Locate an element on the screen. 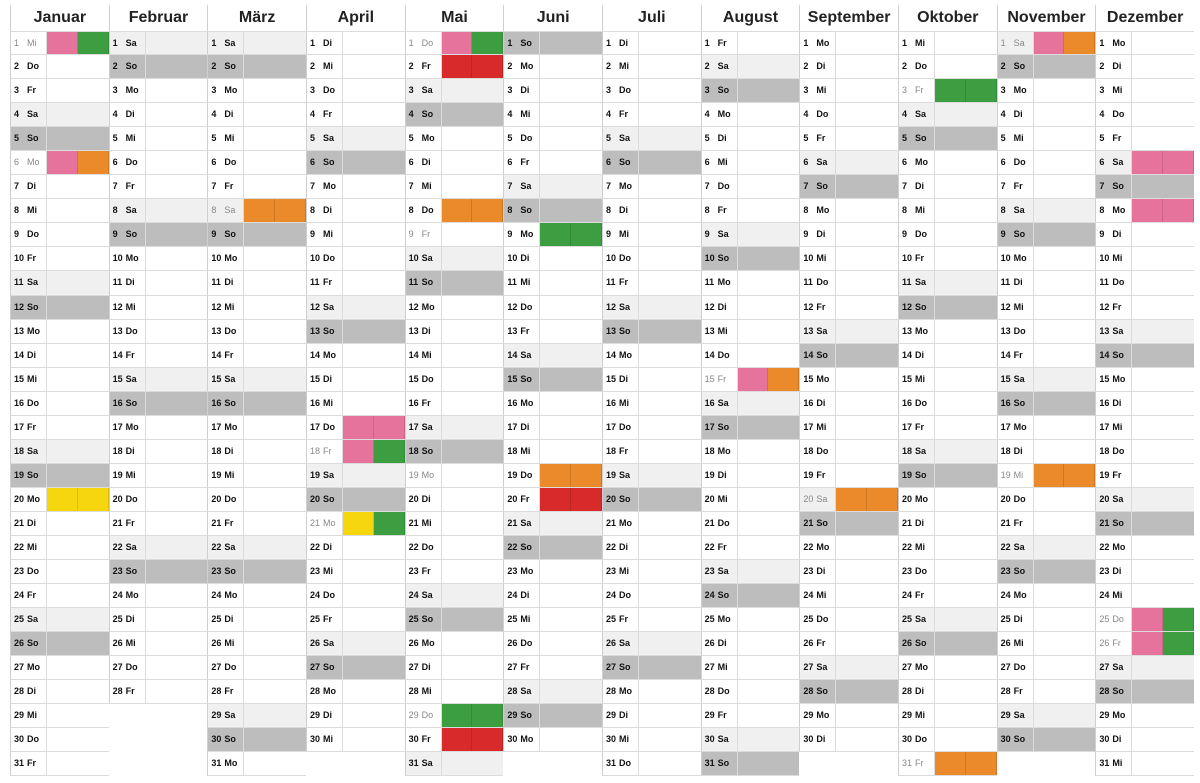 This screenshot has width=1200, height=783. day-cell: 12 Mo is located at coordinates (454, 307).